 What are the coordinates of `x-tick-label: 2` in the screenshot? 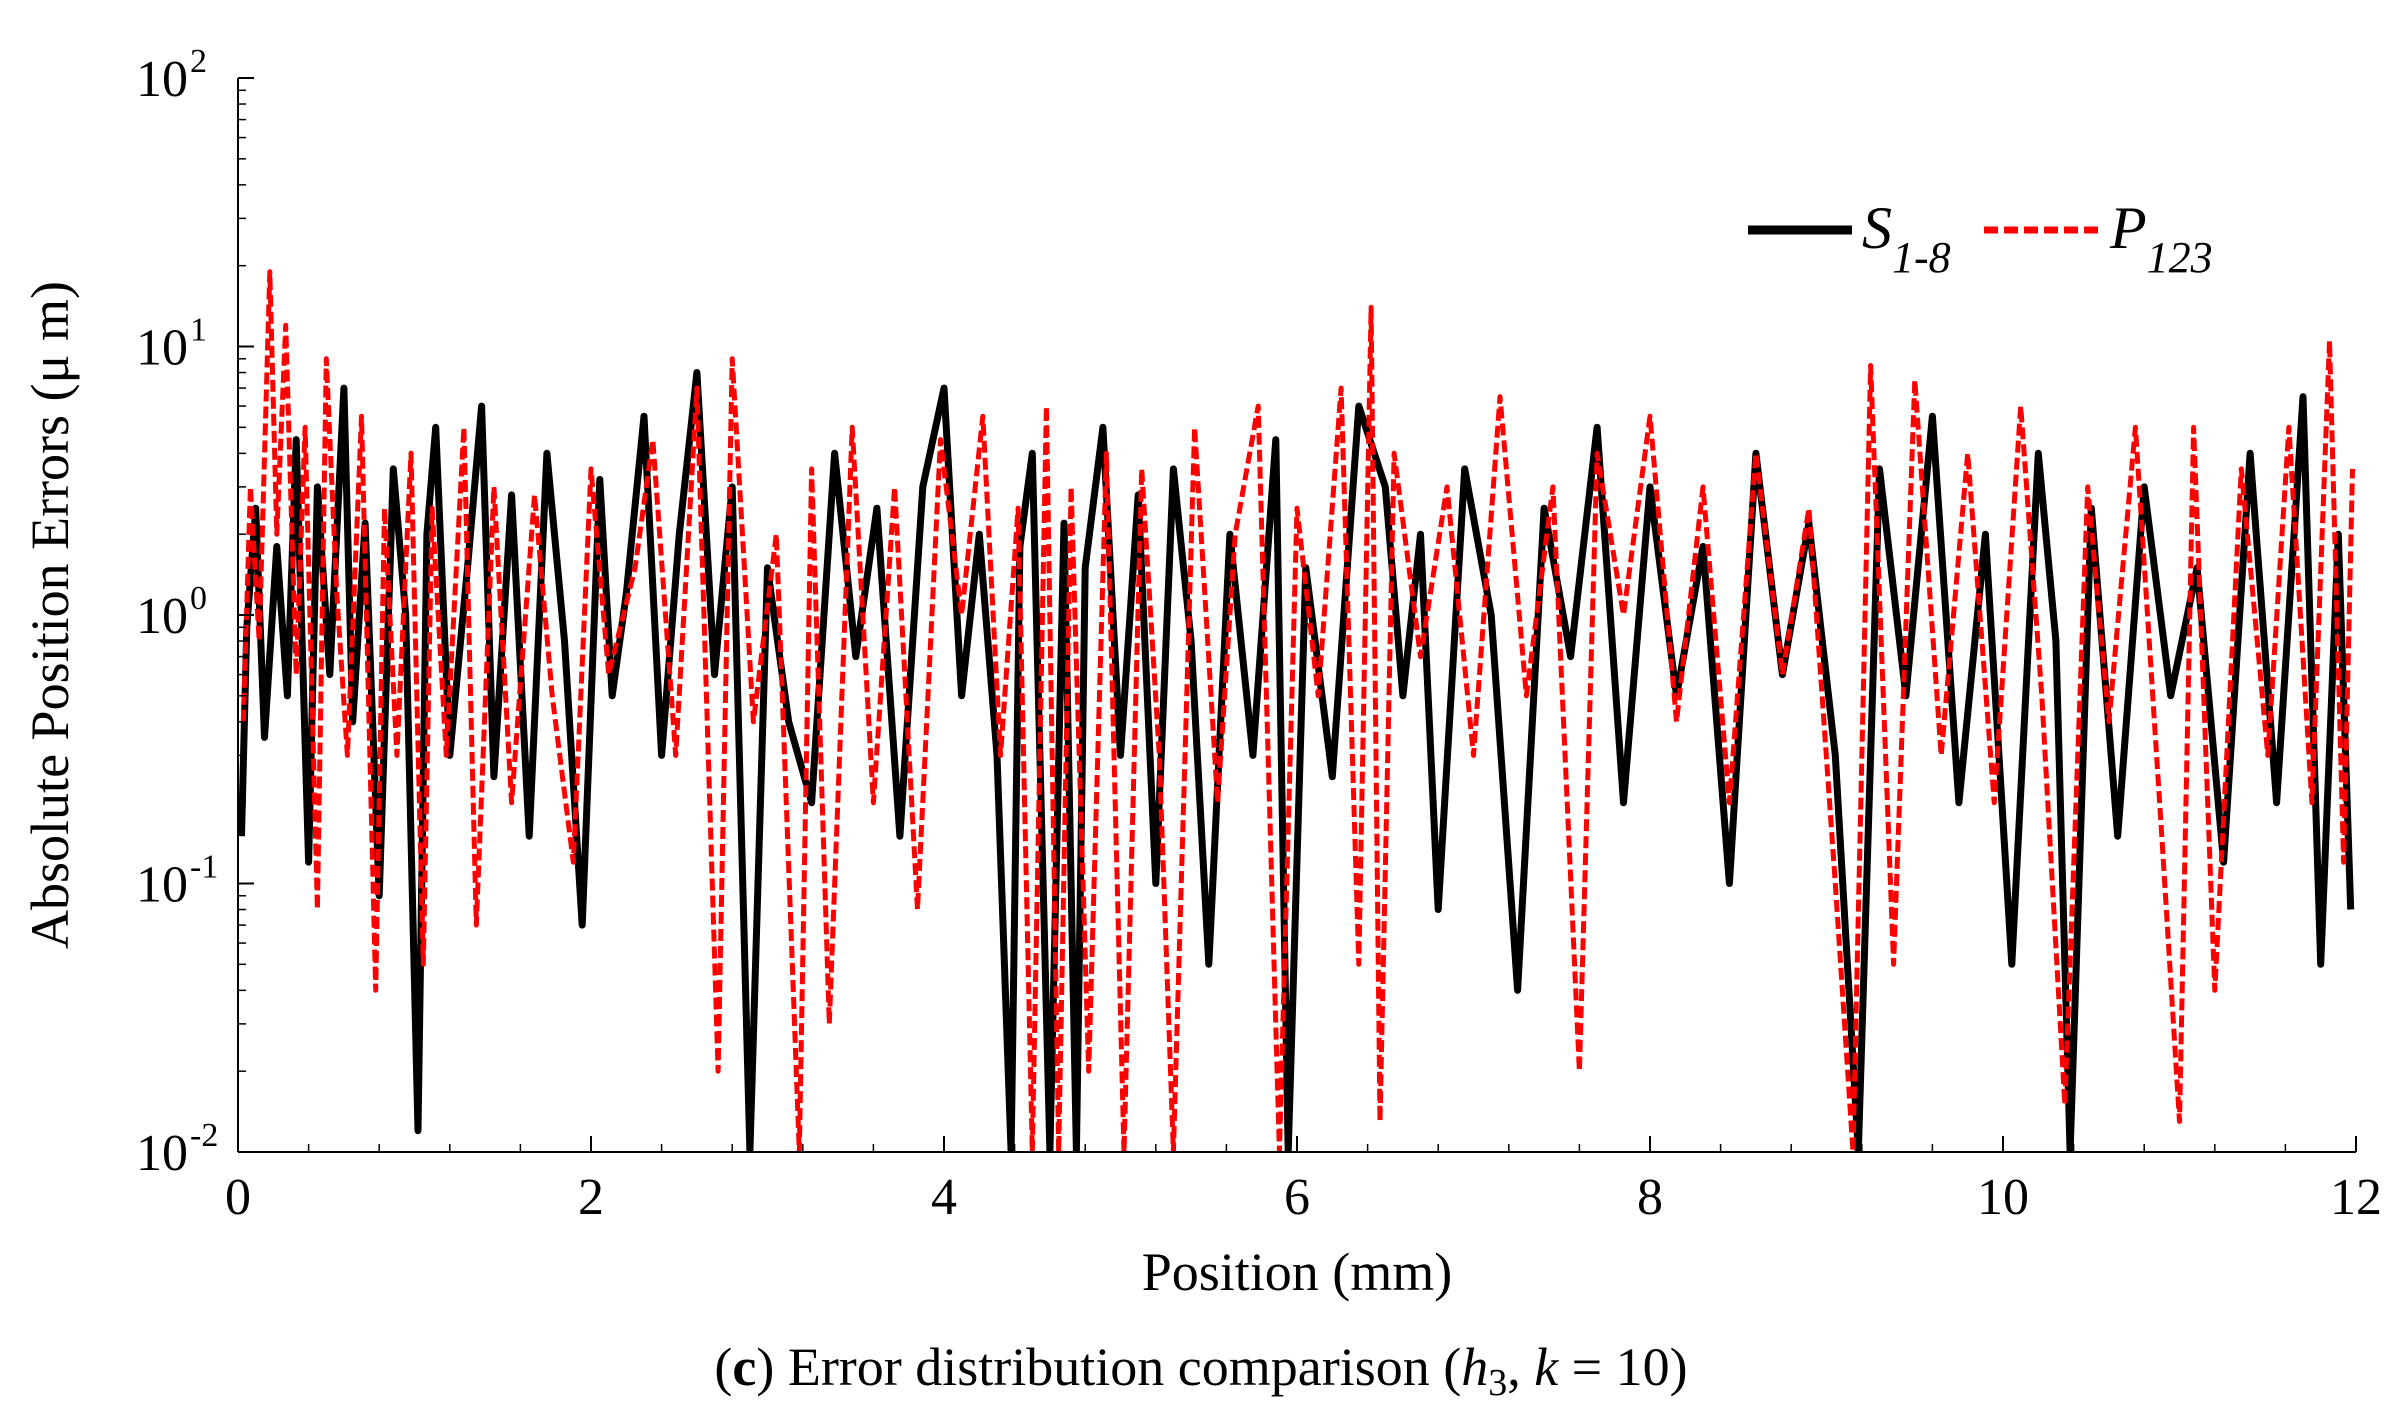 It's located at (591, 1197).